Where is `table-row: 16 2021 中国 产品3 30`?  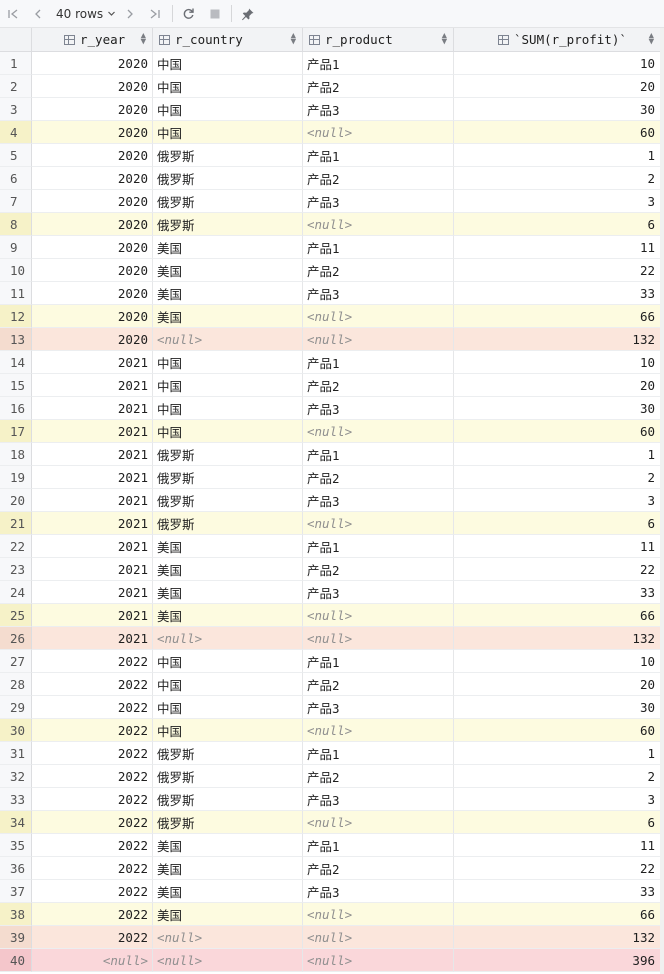
table-row: 16 2021 中国 产品3 30 is located at coordinates (332, 408).